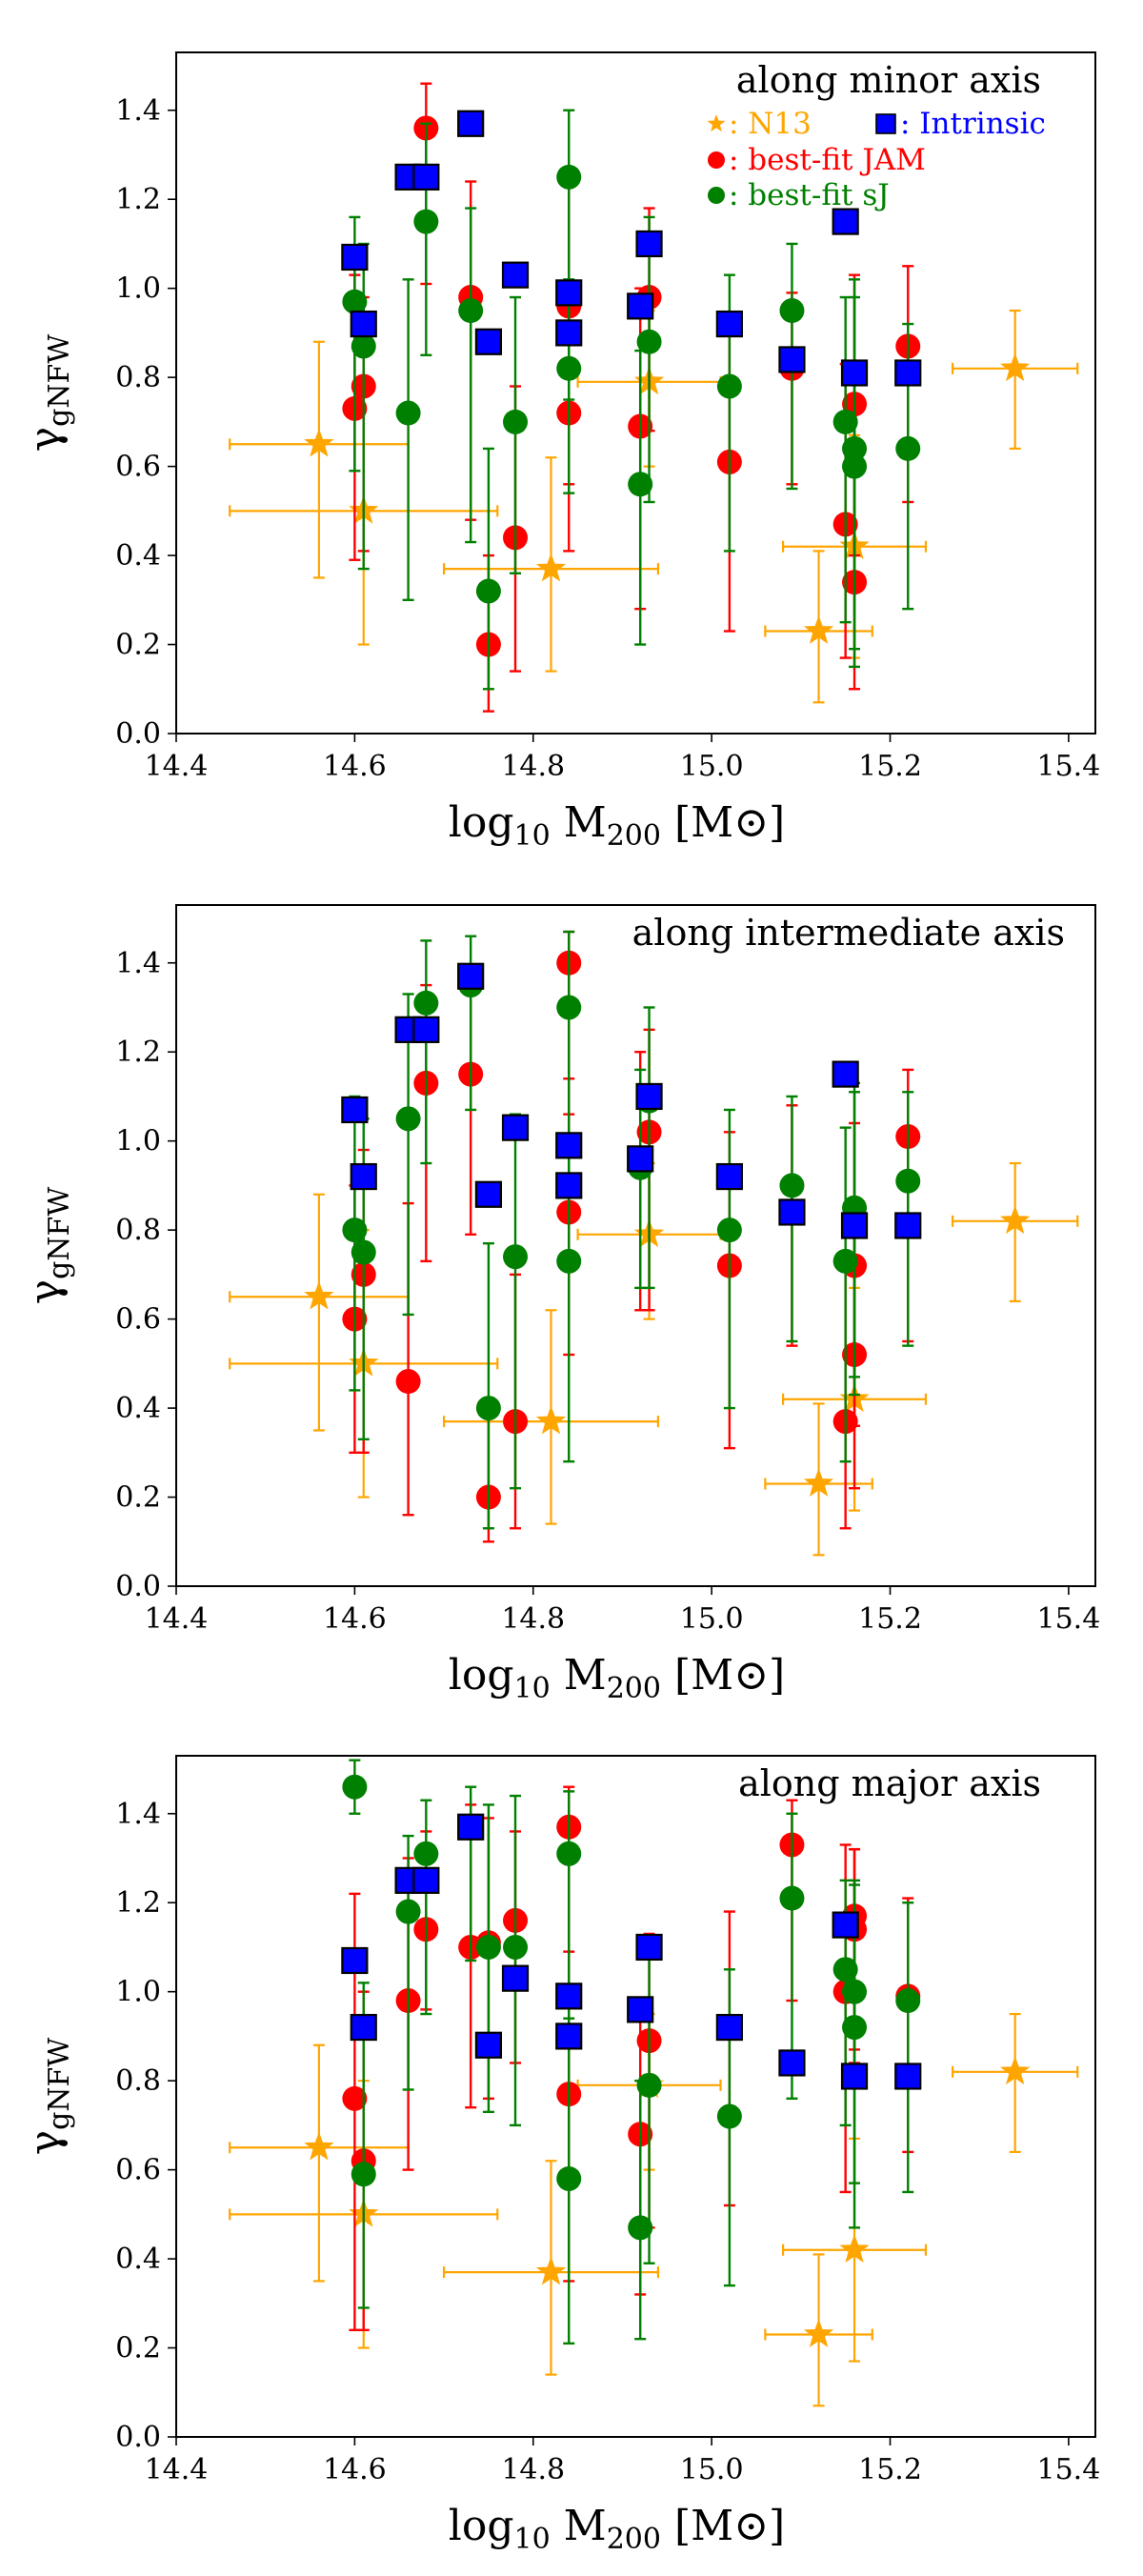  What do you see at coordinates (533, 767) in the screenshot?
I see `x-tick-label: 14.8` at bounding box center [533, 767].